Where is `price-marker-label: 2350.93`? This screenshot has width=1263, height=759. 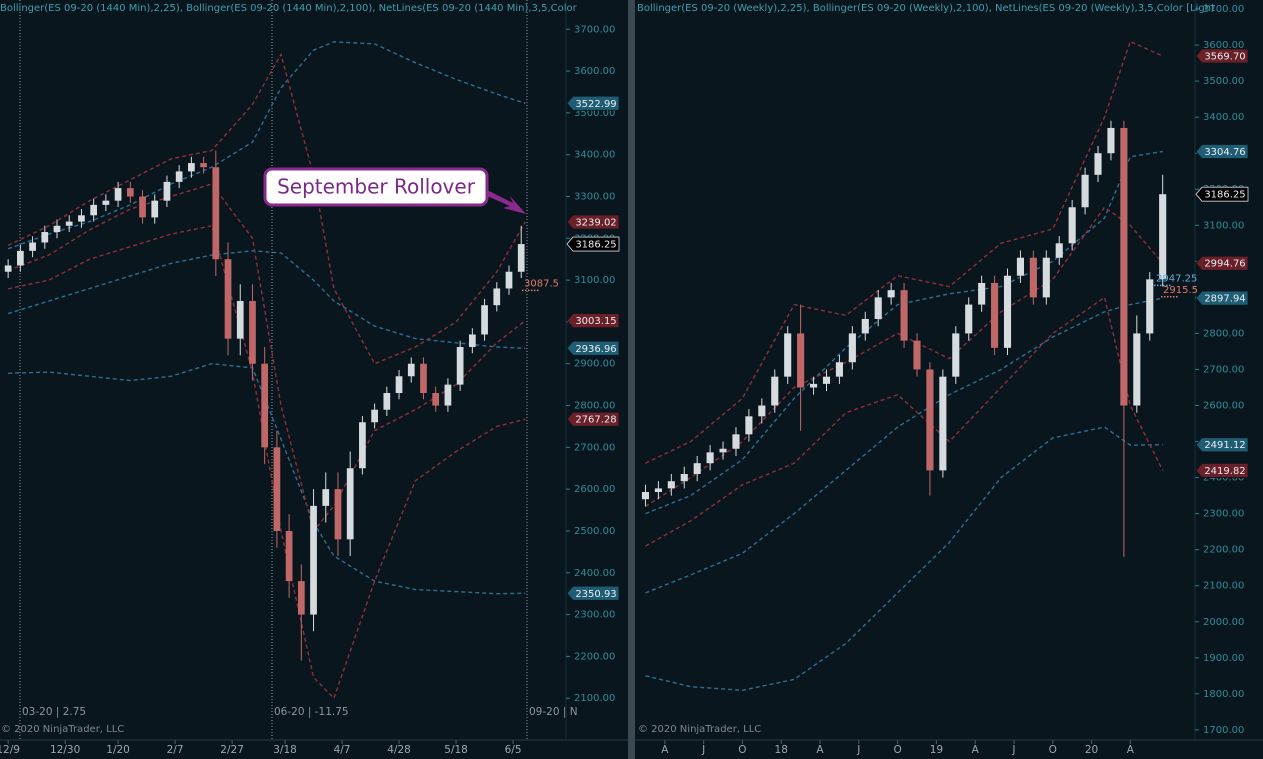 price-marker-label: 2350.93 is located at coordinates (595, 594).